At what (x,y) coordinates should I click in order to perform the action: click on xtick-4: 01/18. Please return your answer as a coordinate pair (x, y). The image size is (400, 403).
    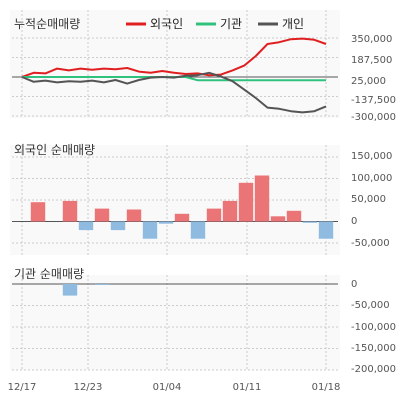
    Looking at the image, I should click on (326, 387).